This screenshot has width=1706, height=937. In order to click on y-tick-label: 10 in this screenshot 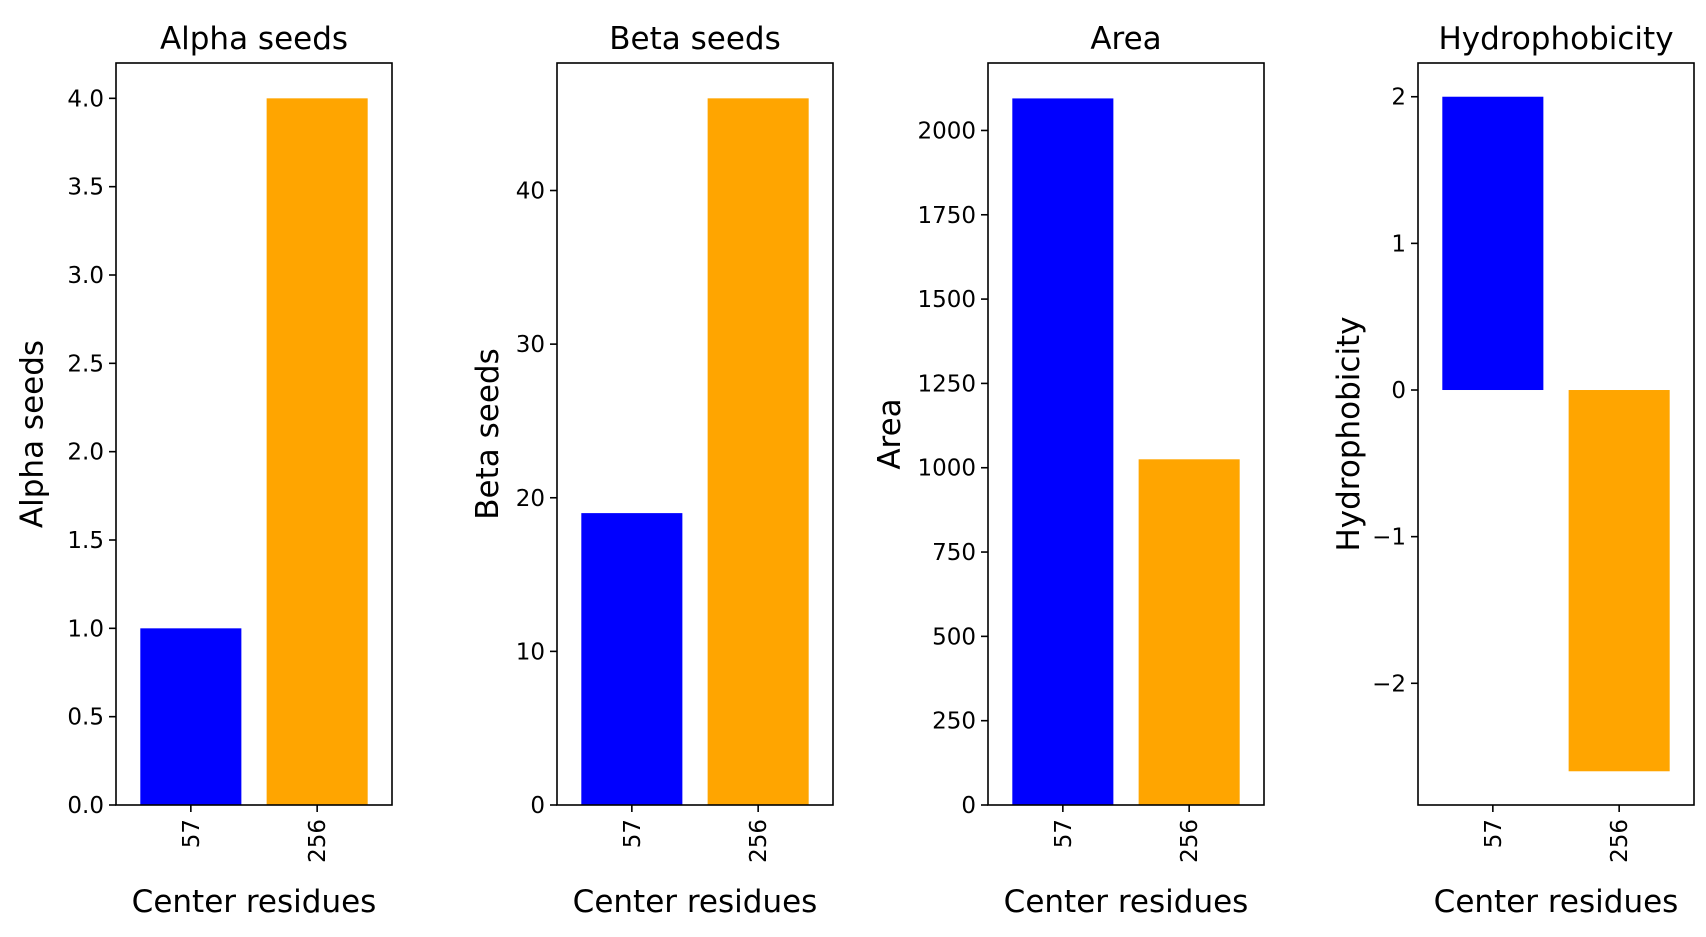, I will do `click(530, 652)`.